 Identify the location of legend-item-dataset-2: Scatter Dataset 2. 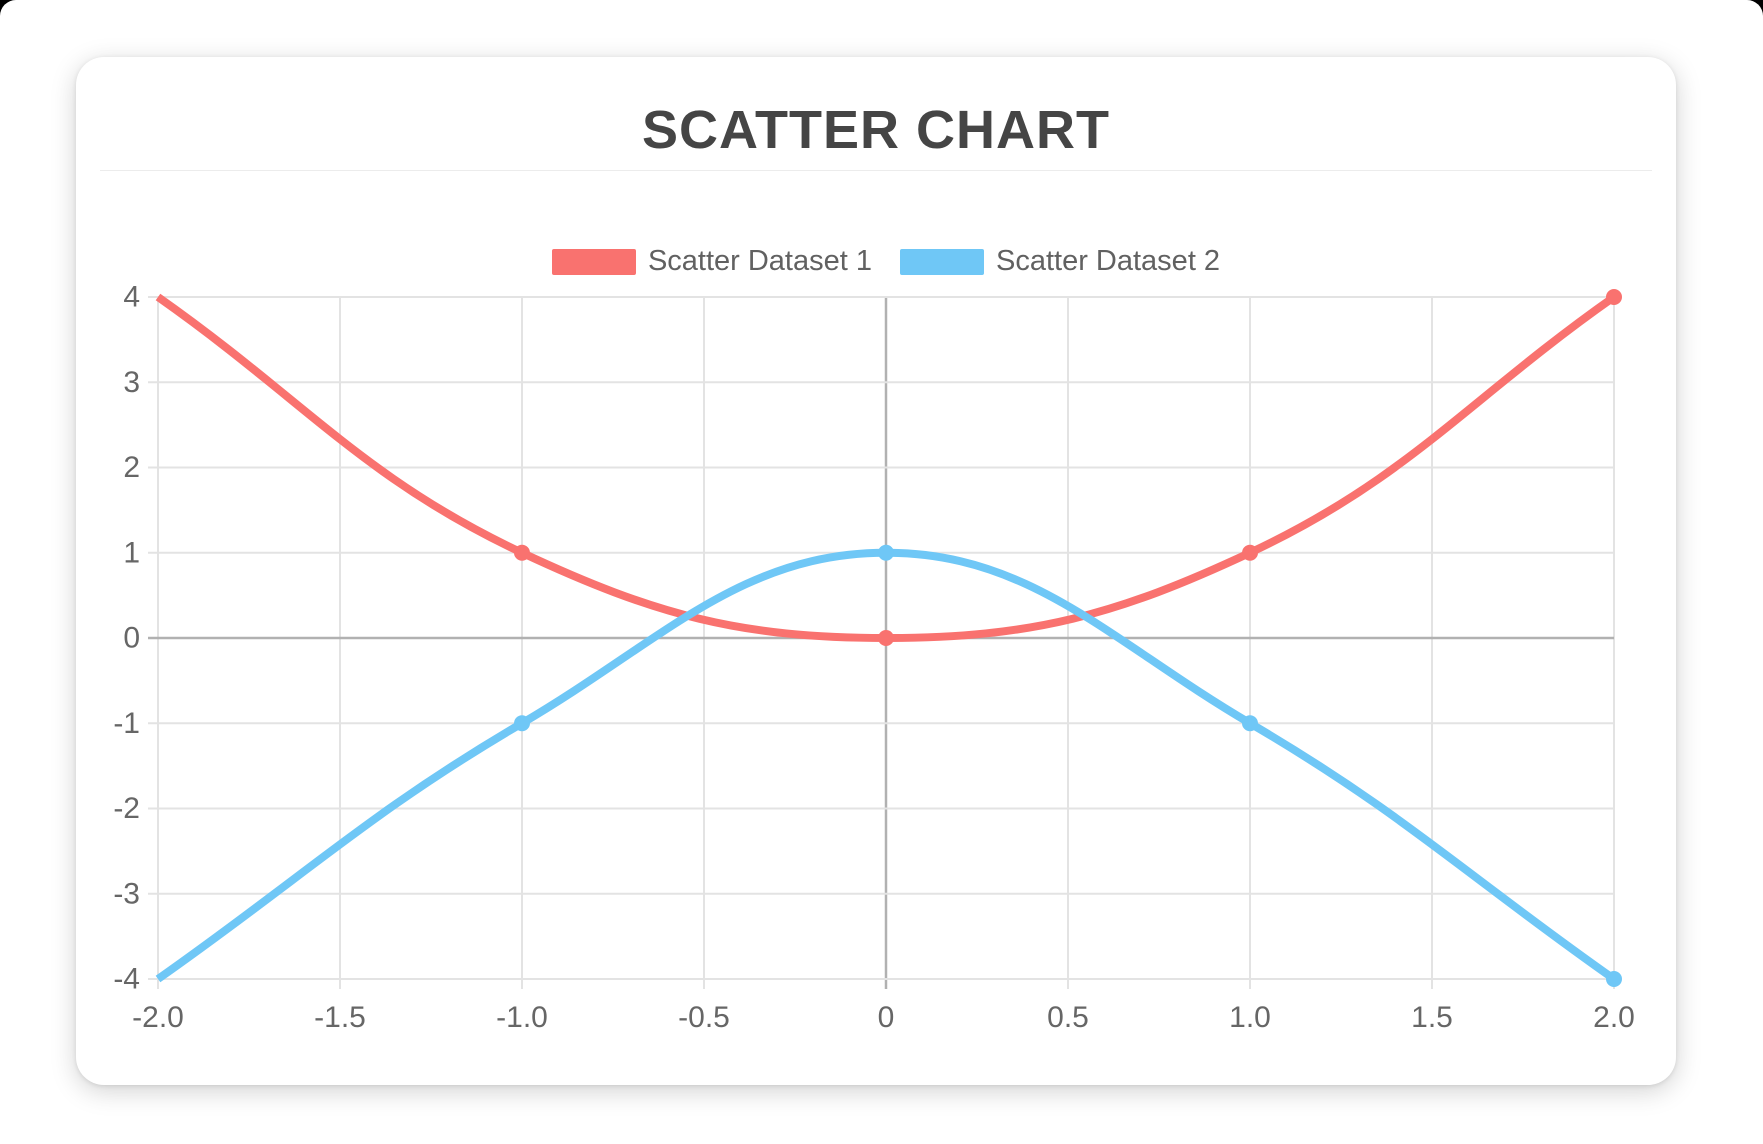
(1060, 261).